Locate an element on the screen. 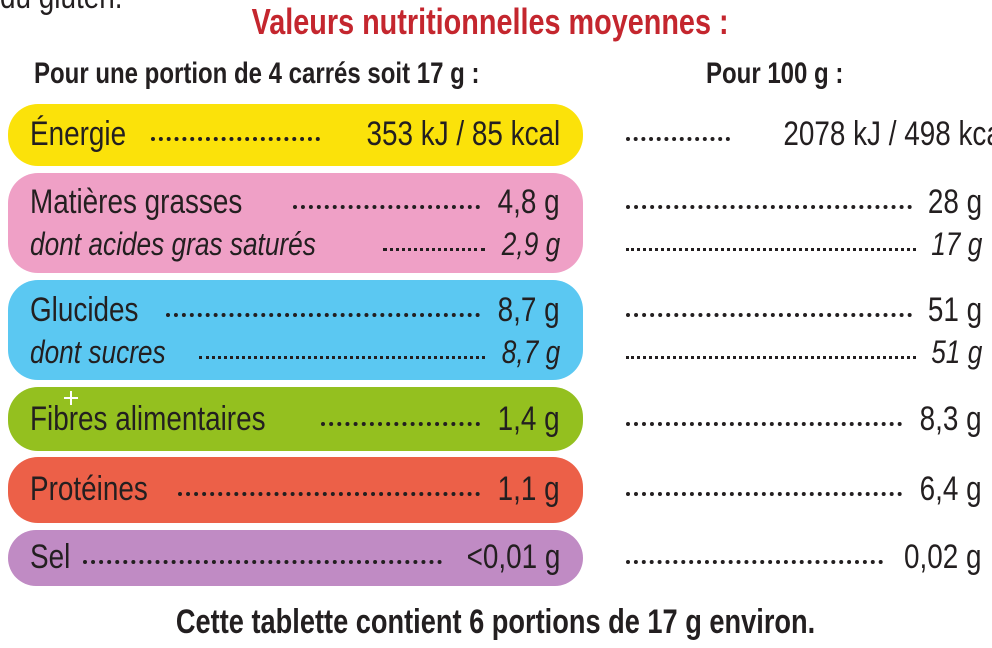  nutrient-label: dont acides gras saturés is located at coordinates (173, 244).